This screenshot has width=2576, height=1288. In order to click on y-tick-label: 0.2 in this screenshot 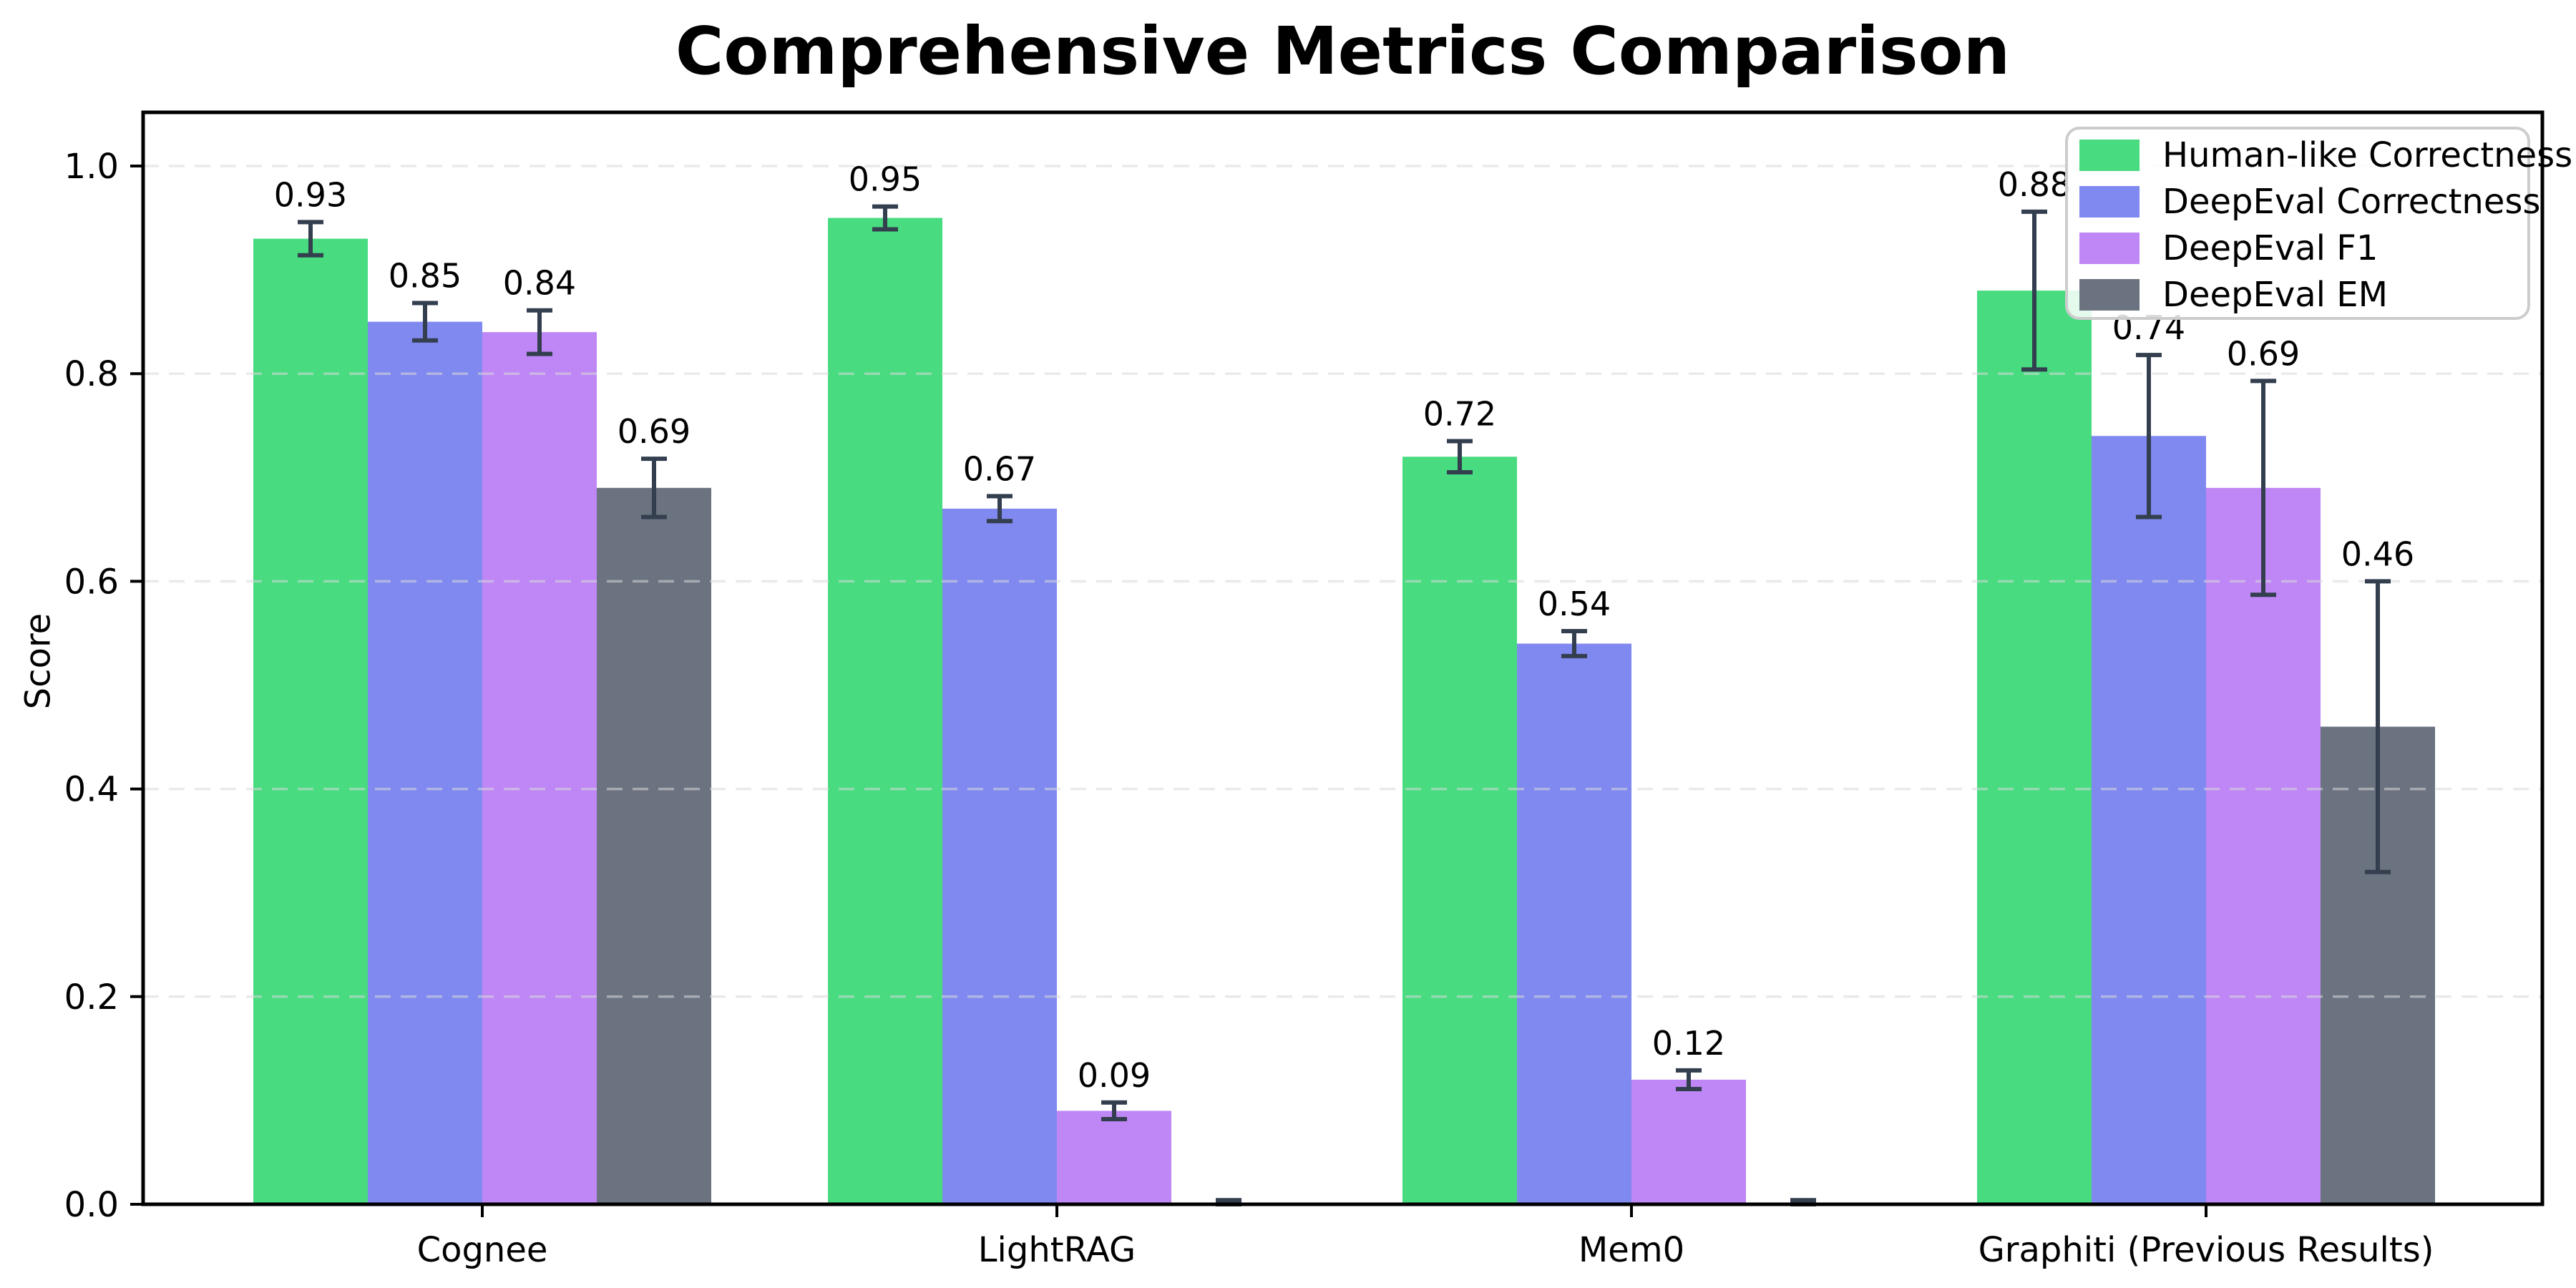, I will do `click(91, 997)`.